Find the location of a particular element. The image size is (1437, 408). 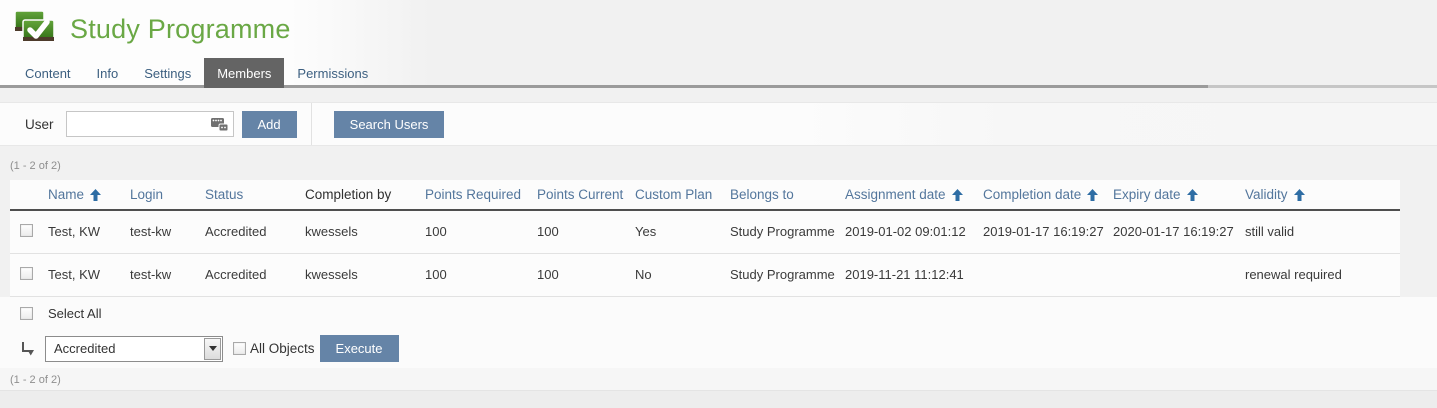

execute-button: Execute is located at coordinates (359, 348).